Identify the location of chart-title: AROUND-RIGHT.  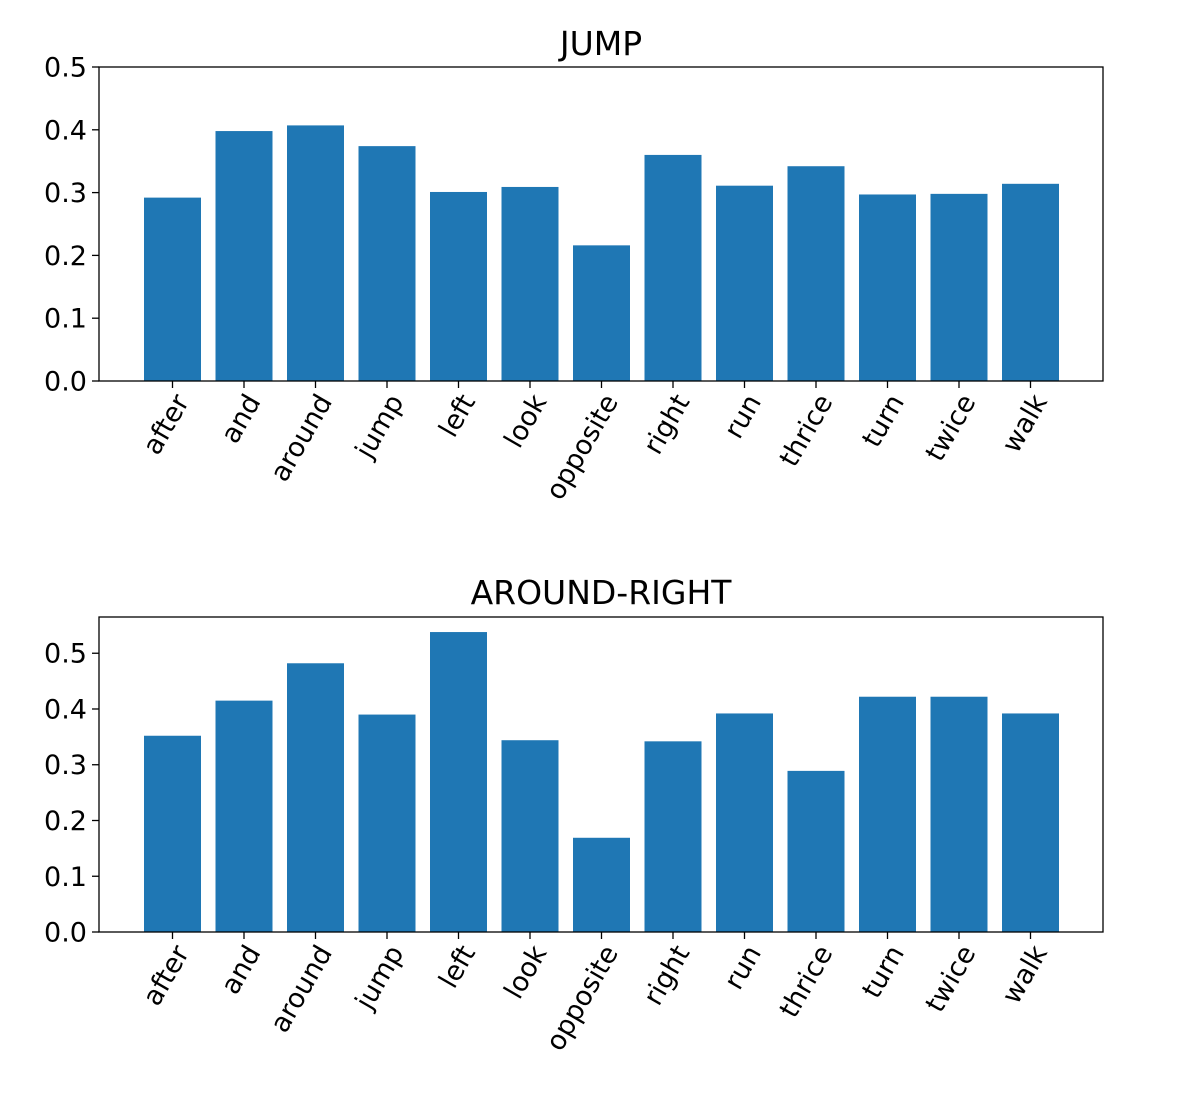
(602, 592).